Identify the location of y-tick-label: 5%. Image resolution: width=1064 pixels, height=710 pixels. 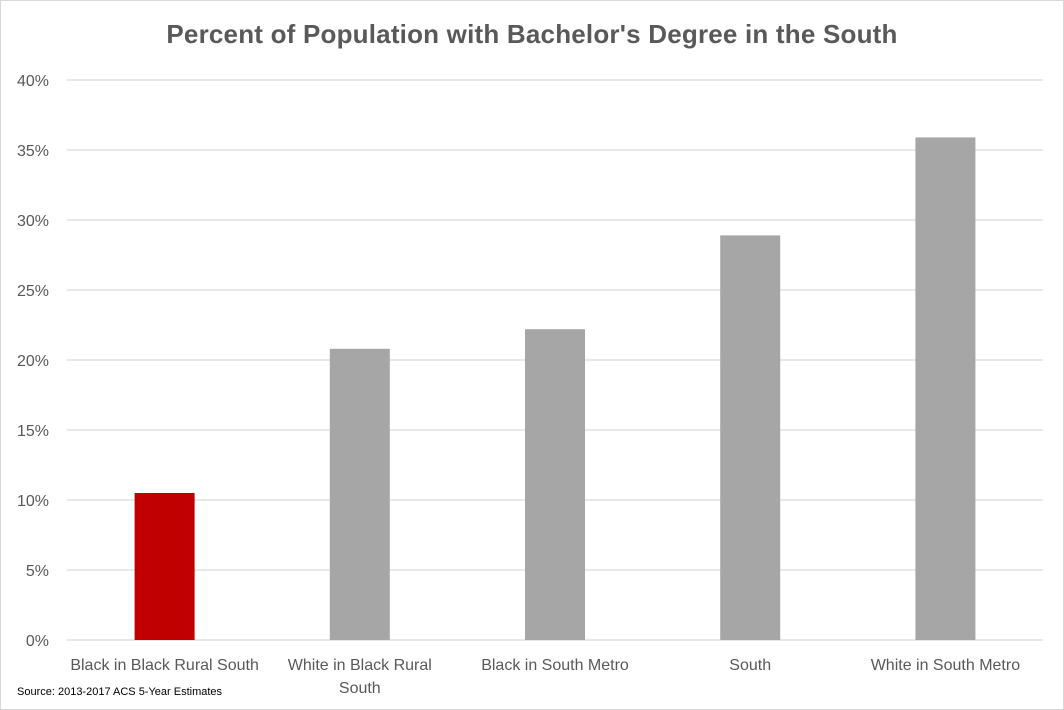
(37, 571).